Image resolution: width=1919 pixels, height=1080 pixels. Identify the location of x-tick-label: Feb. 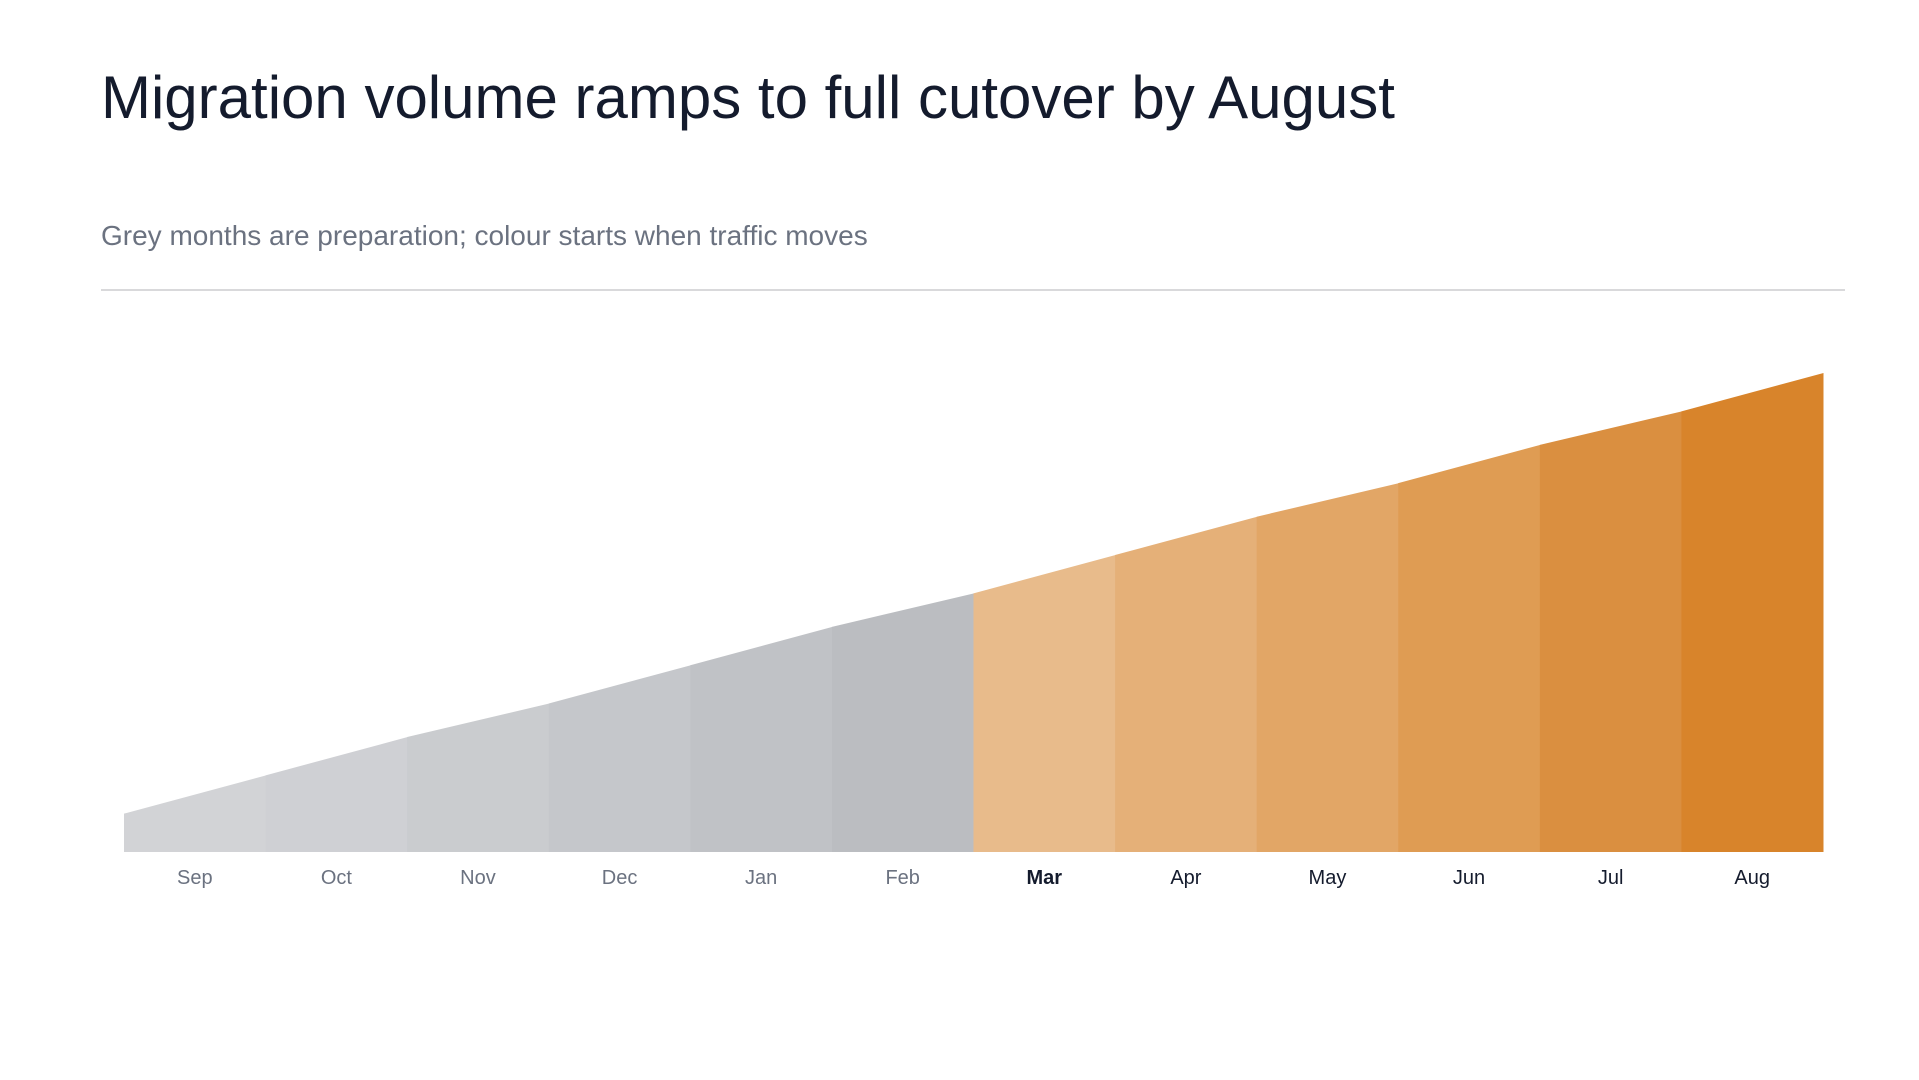
(902, 878).